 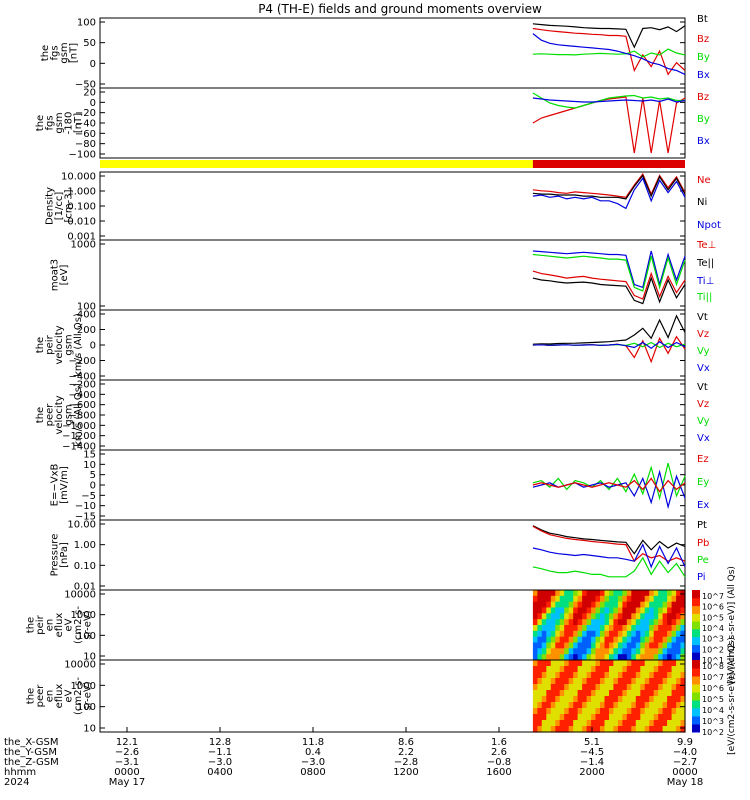 What do you see at coordinates (59, 206) in the screenshot?
I see `y-axis-label: [1/cc]` at bounding box center [59, 206].